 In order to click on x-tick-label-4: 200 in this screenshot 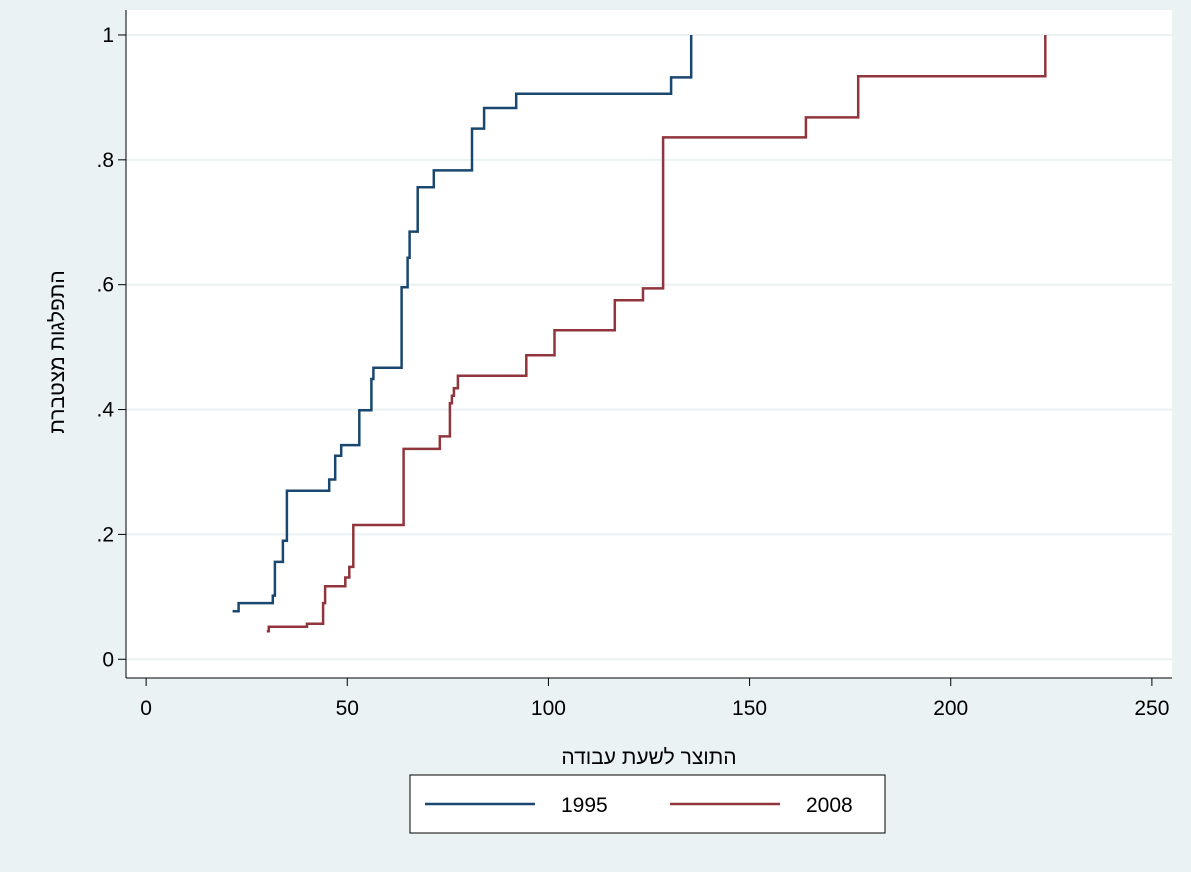, I will do `click(950, 708)`.